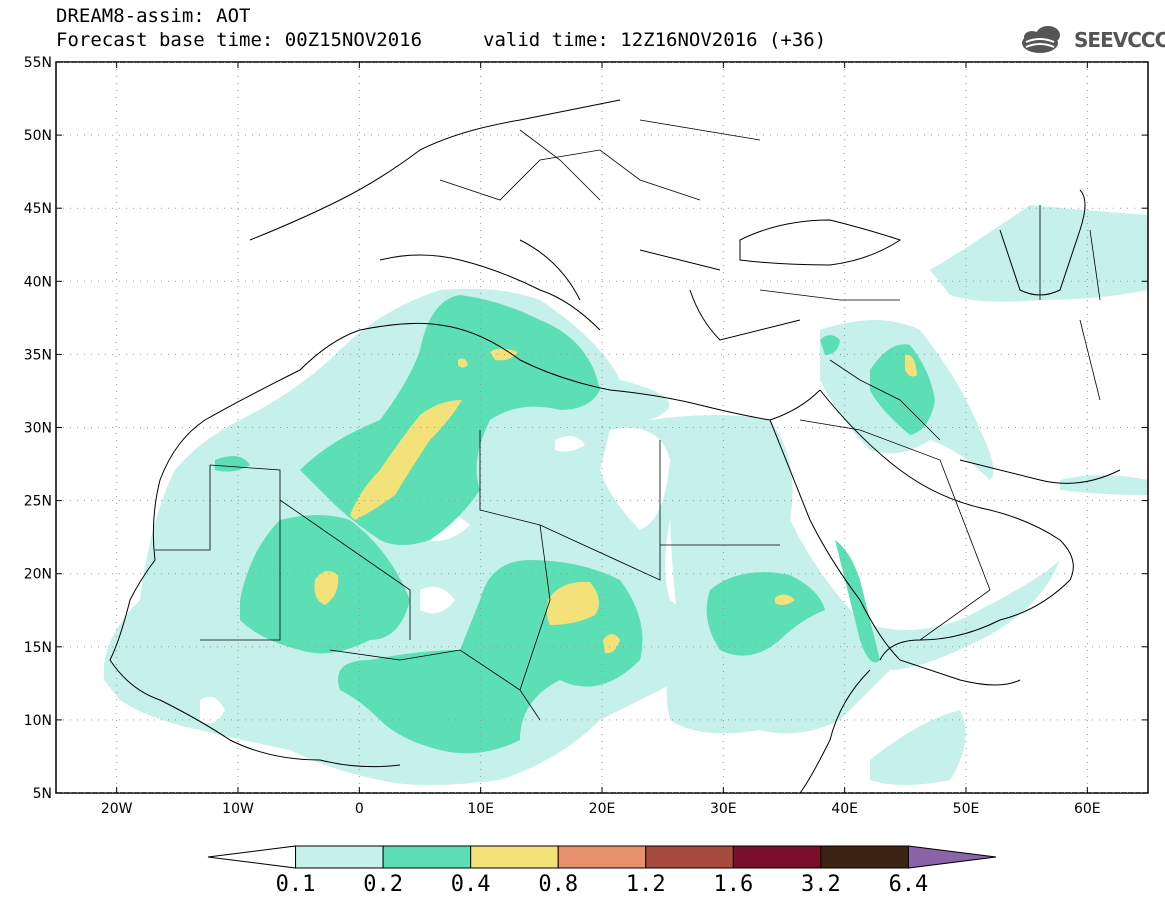  Describe the element at coordinates (525, 220) in the screenshot. I see `coast-europe` at that location.